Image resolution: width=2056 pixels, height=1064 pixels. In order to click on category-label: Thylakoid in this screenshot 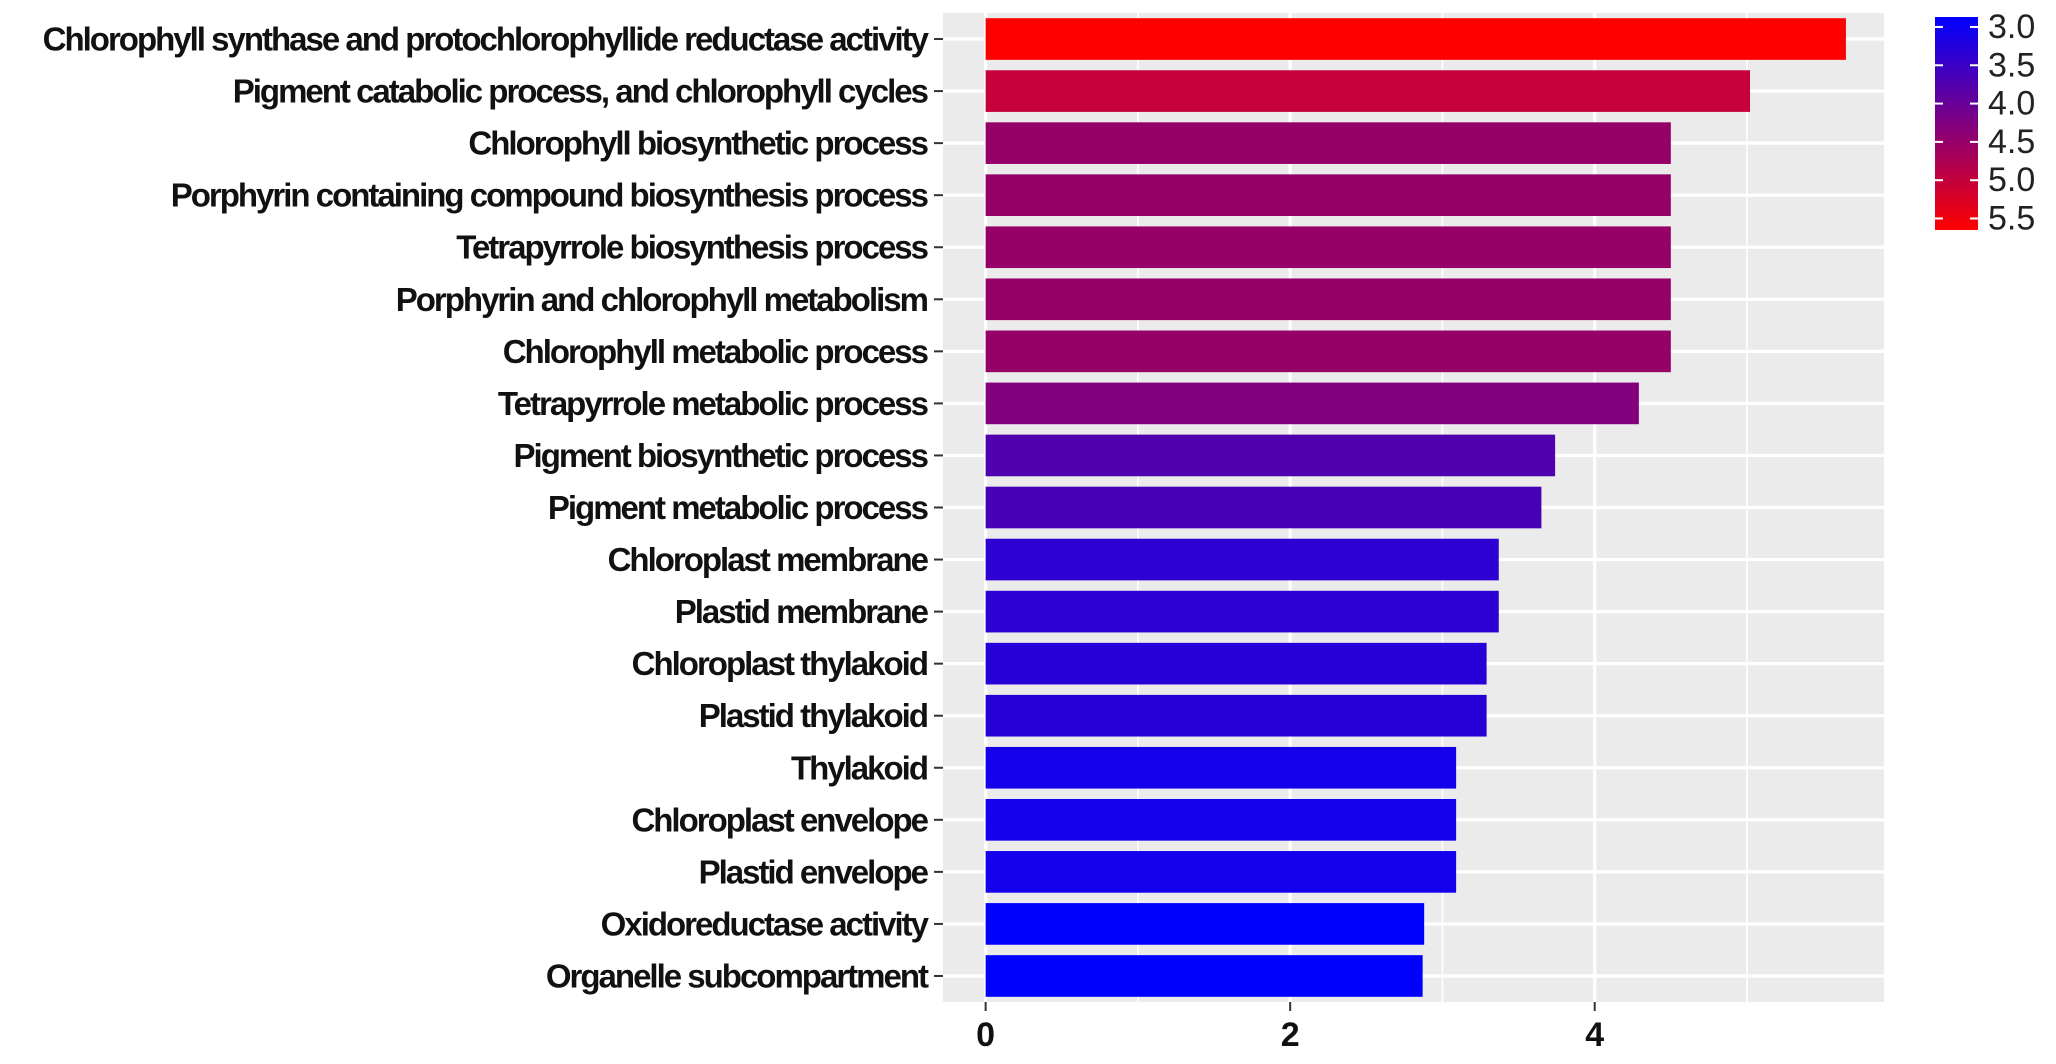, I will do `click(859, 767)`.